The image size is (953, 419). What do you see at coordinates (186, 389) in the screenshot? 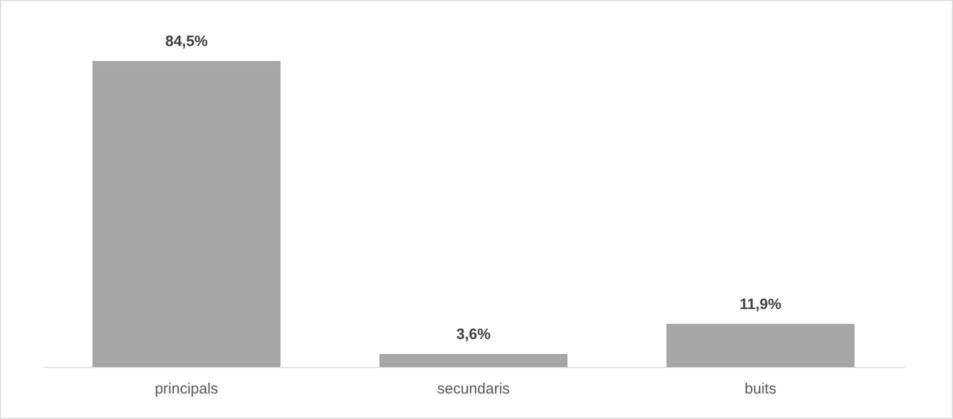
I see `x-tick-label: principals` at bounding box center [186, 389].